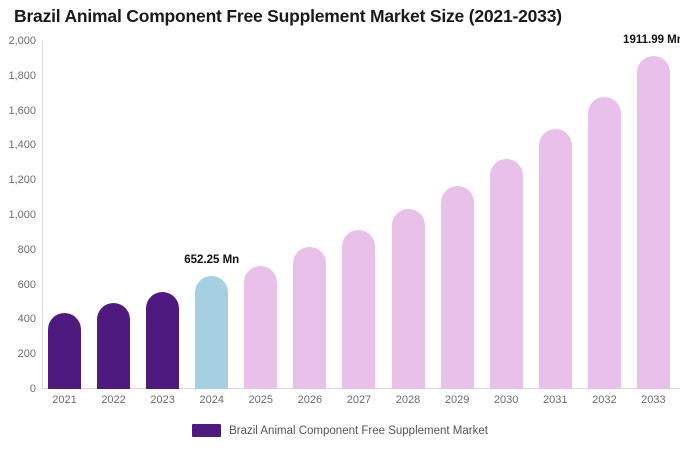 The image size is (680, 450). Describe the element at coordinates (604, 400) in the screenshot. I see `x-axis-tick-label: 2032` at that location.